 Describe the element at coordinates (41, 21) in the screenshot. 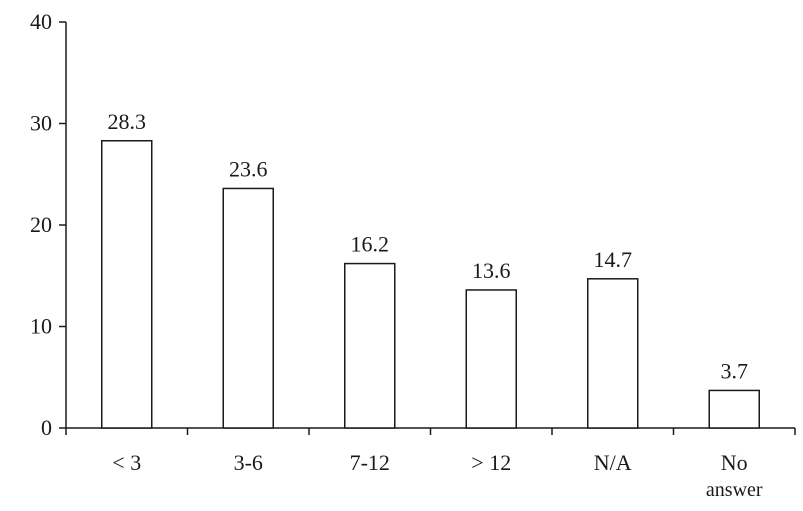

I see `y-tick-label: 40` at that location.